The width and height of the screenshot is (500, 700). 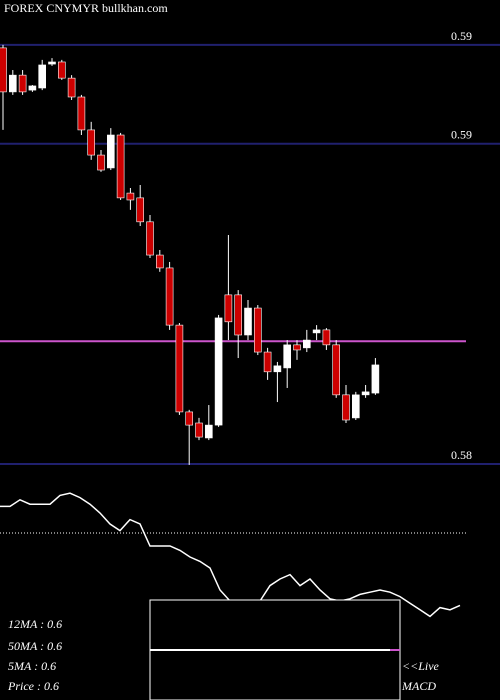 What do you see at coordinates (461, 455) in the screenshot?
I see `y-tick-label: 0.58` at bounding box center [461, 455].